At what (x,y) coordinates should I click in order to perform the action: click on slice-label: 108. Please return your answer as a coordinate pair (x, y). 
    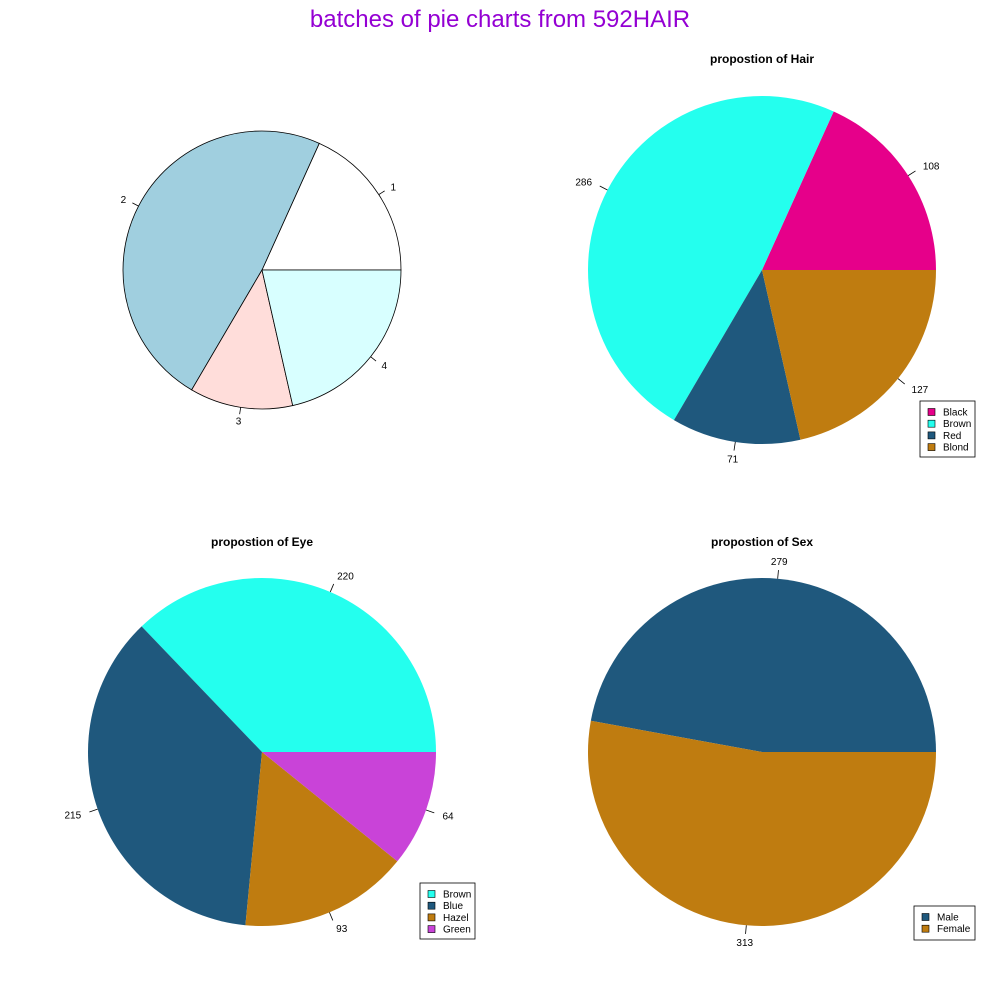
    Looking at the image, I should click on (931, 167).